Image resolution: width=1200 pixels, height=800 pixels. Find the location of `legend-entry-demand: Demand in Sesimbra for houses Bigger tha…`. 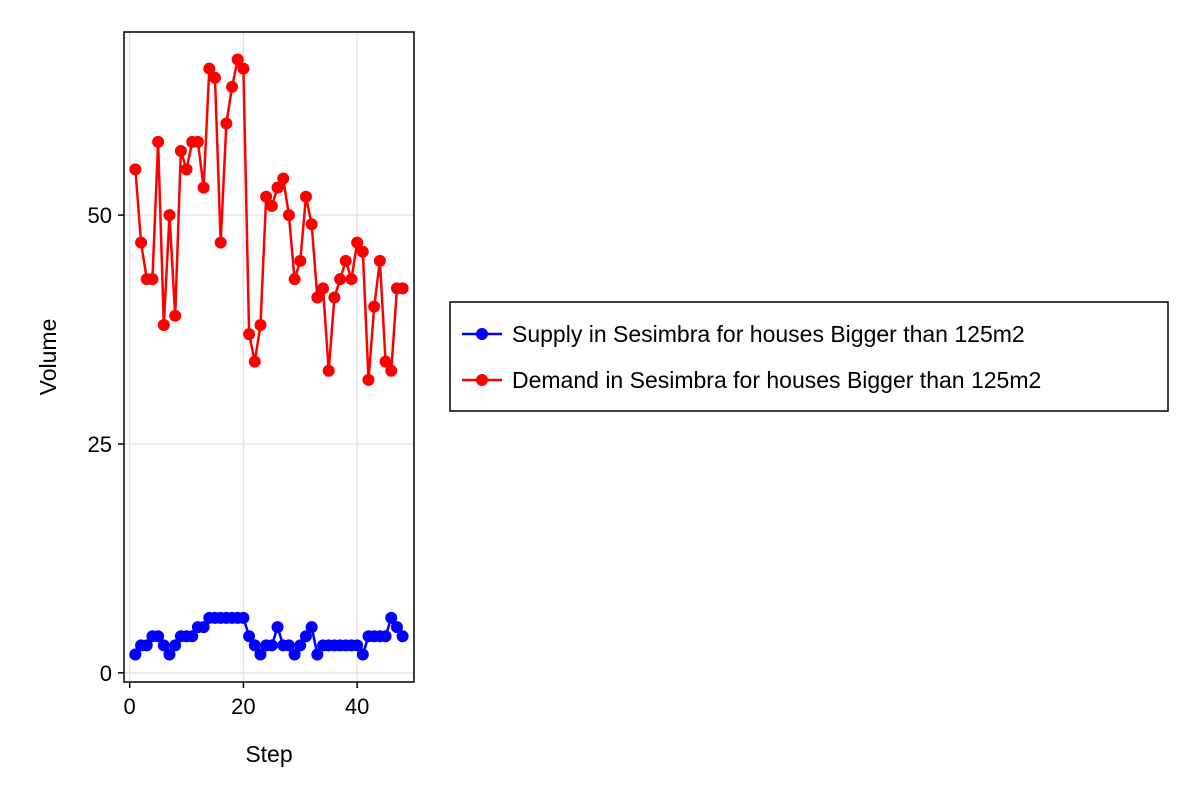

legend-entry-demand: Demand in Sesimbra for houses Bigger tha… is located at coordinates (751, 380).